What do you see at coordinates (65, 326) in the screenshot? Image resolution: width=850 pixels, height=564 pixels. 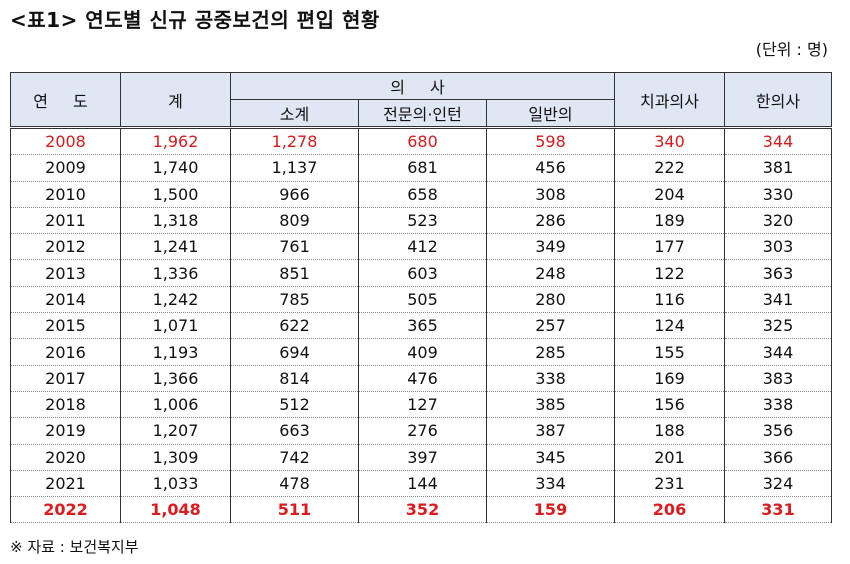 I see `cell-year: 2015` at bounding box center [65, 326].